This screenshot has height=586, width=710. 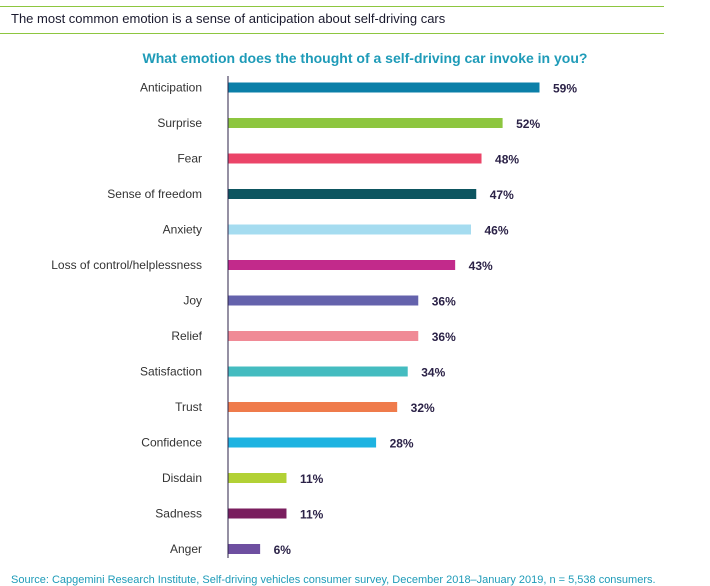 I want to click on category-label: Trust, so click(x=189, y=407).